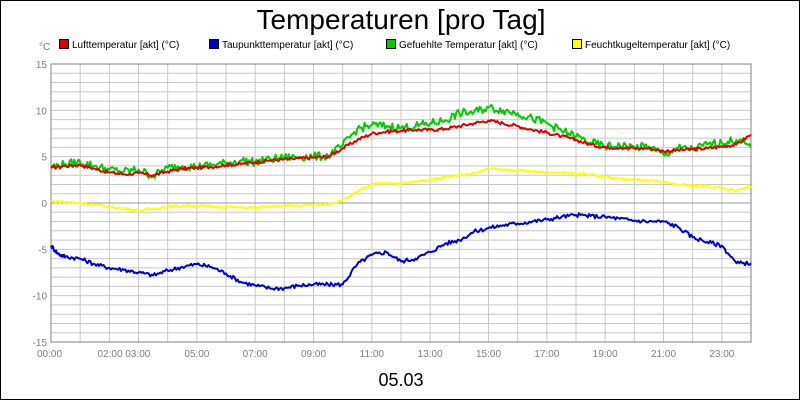 The image size is (800, 401). I want to click on legend-item-lufttemperatur: Lufttemperatur [akt] (°C), so click(119, 45).